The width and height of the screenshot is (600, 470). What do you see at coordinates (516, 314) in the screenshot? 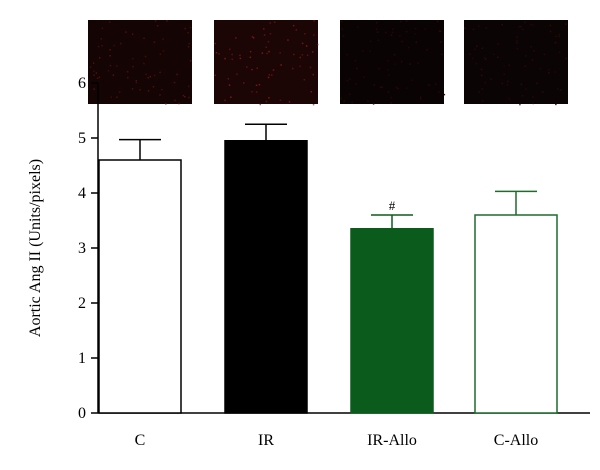
I see `bar-c-allo` at bounding box center [516, 314].